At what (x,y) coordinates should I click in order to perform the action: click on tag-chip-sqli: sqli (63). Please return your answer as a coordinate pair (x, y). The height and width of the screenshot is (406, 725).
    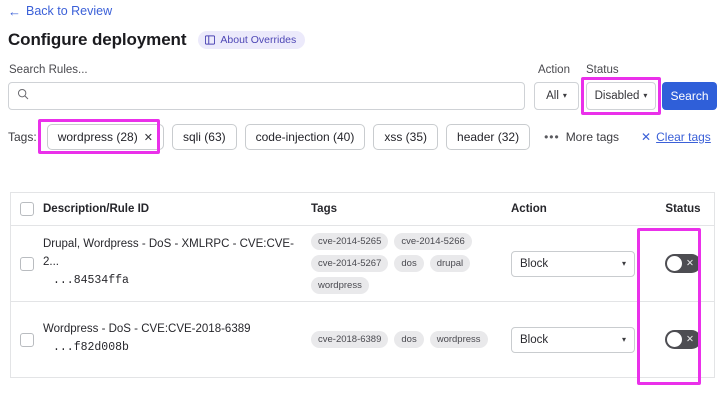
    Looking at the image, I should click on (204, 137).